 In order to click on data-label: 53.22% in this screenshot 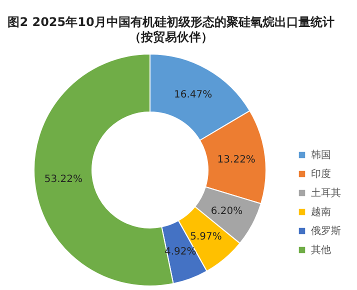, I will do `click(63, 179)`.